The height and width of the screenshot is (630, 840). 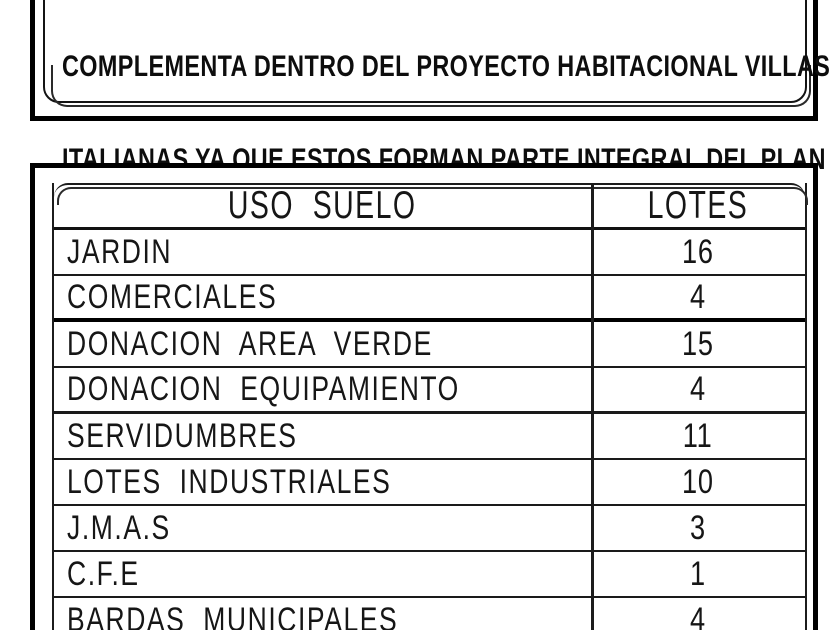 What do you see at coordinates (229, 481) in the screenshot?
I see `use-cell: LOTES INDUSTRIALES` at bounding box center [229, 481].